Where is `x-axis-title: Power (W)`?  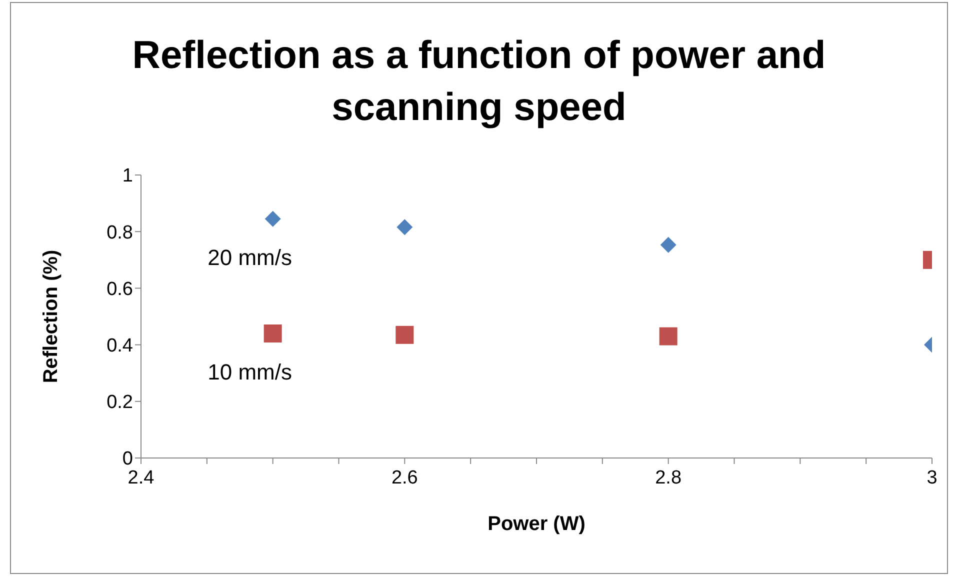 x-axis-title: Power (W) is located at coordinates (537, 524).